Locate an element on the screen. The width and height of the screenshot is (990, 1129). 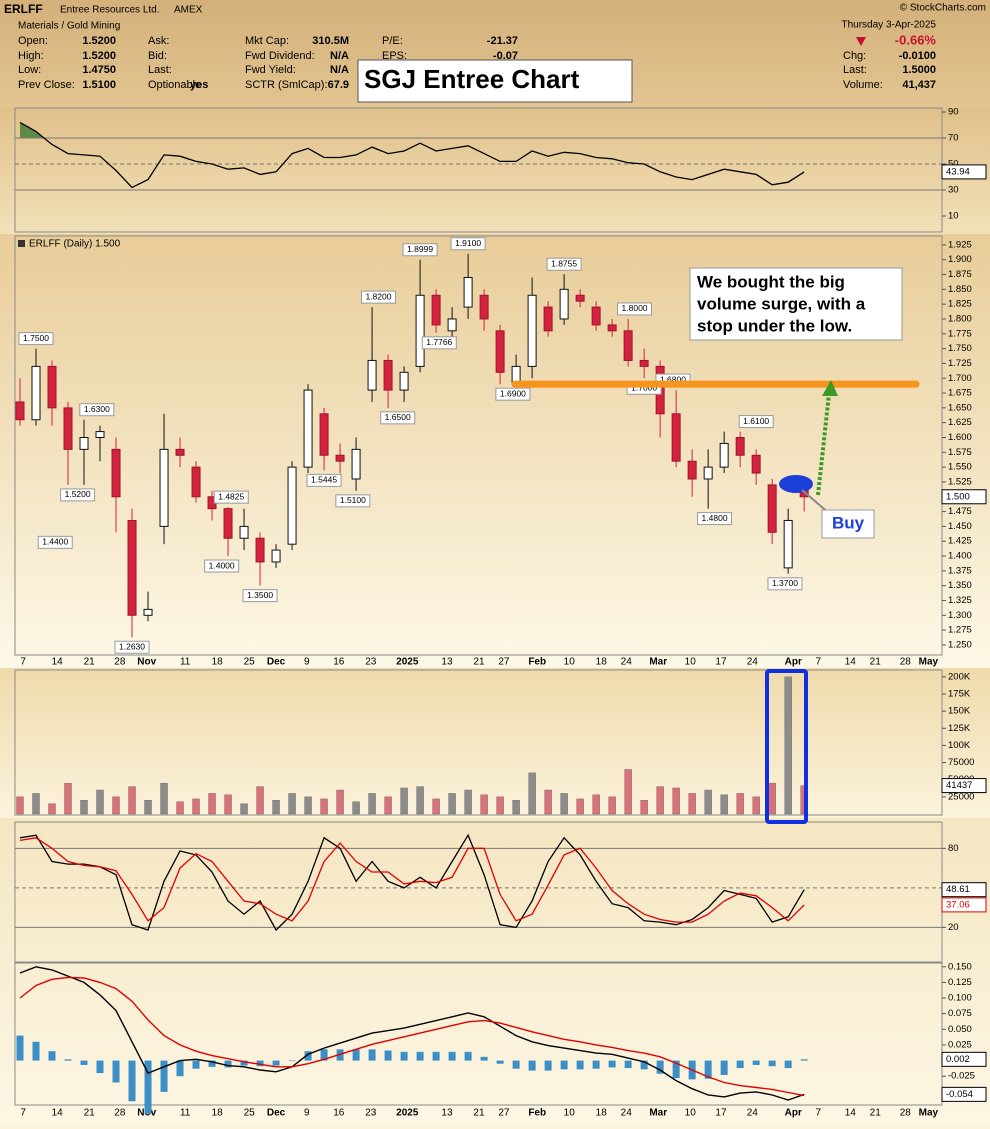
down-arrow is located at coordinates (861, 41).